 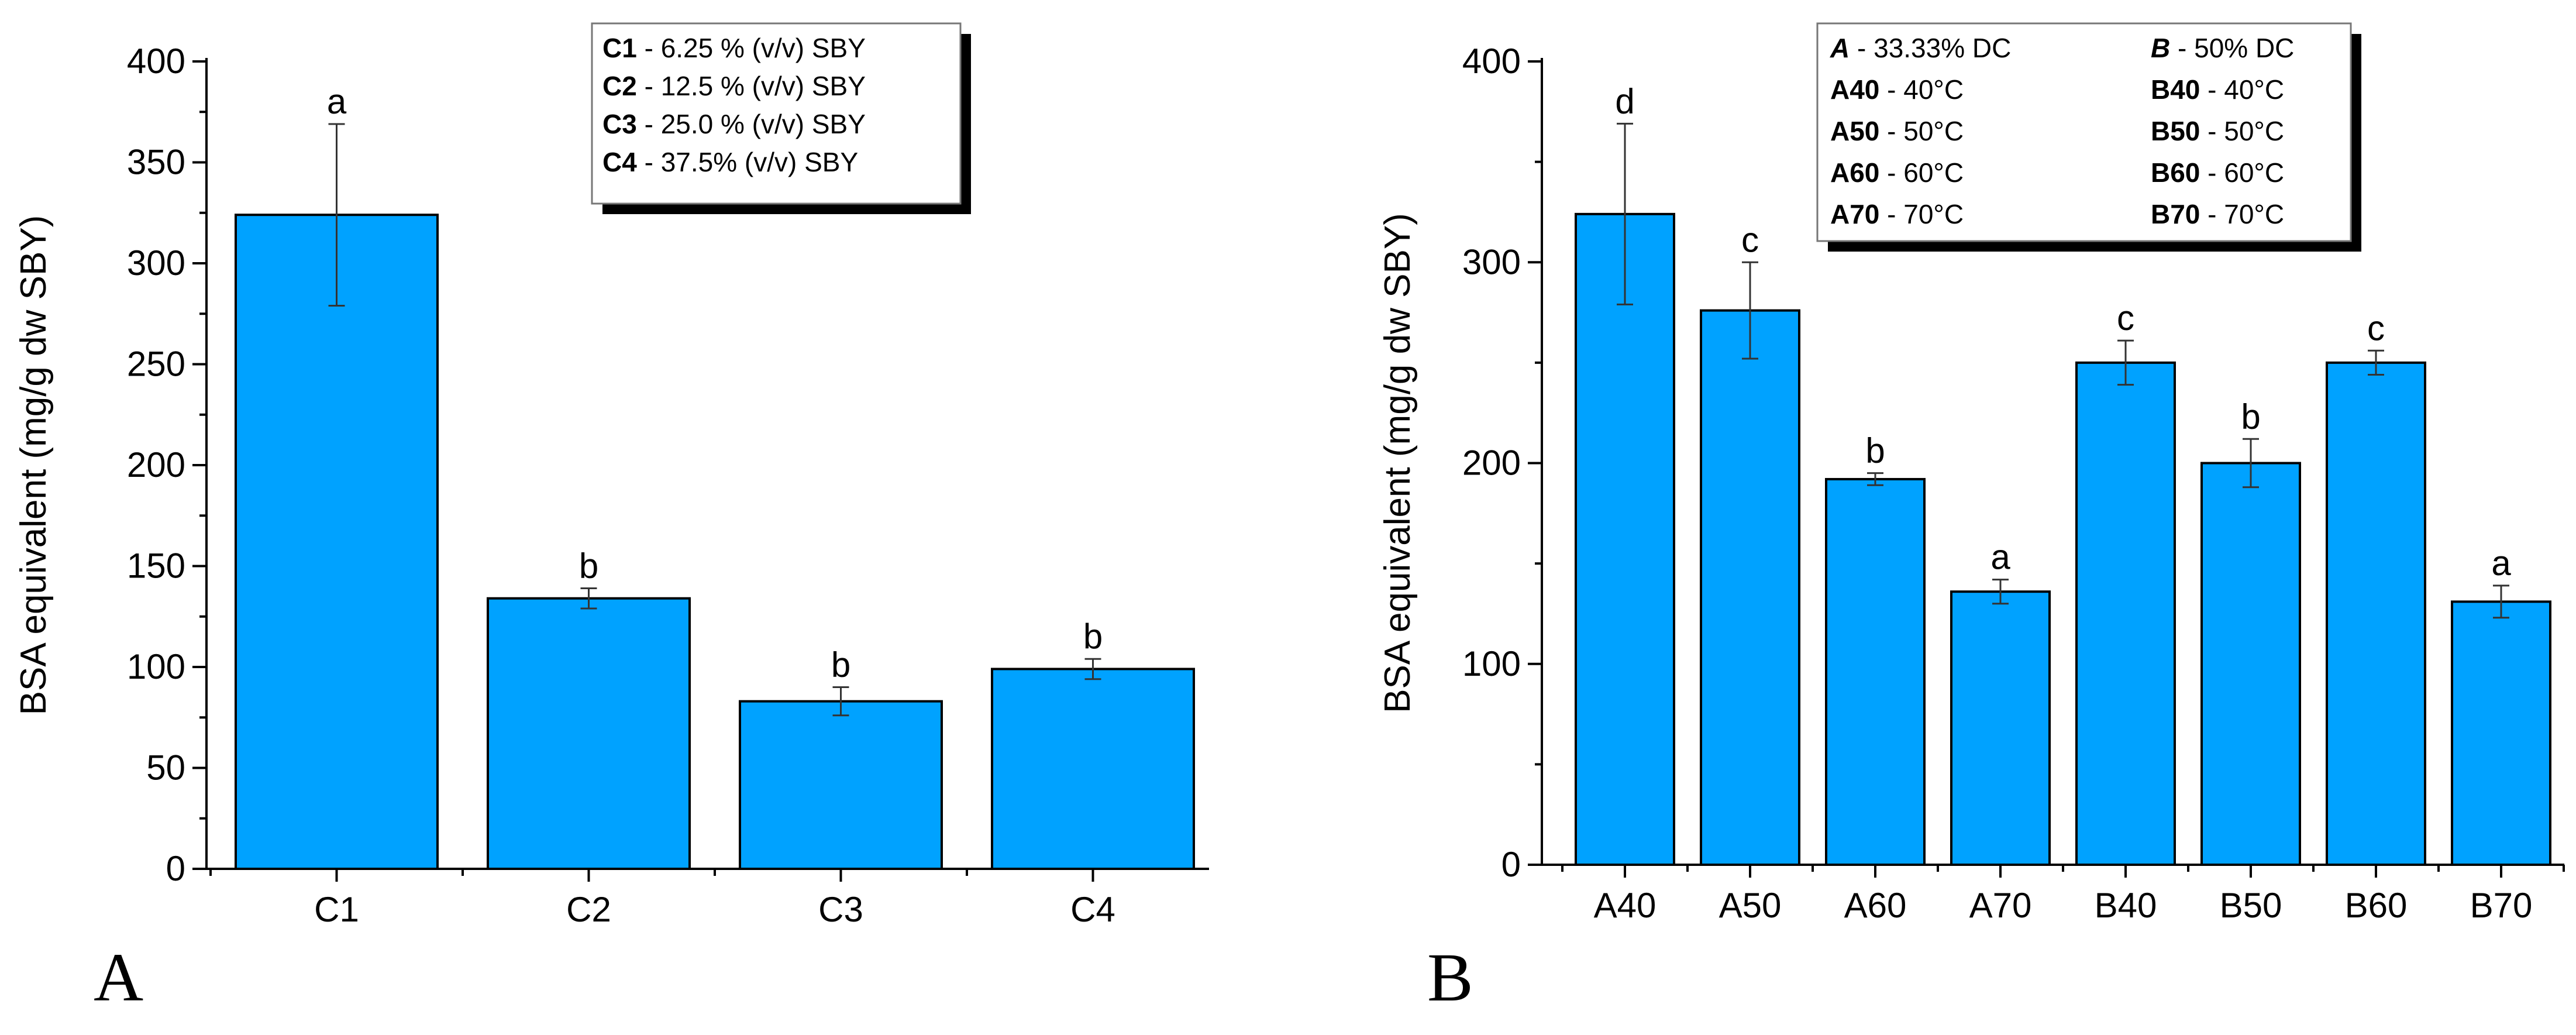 I want to click on legend-key: B60, so click(x=2175, y=172).